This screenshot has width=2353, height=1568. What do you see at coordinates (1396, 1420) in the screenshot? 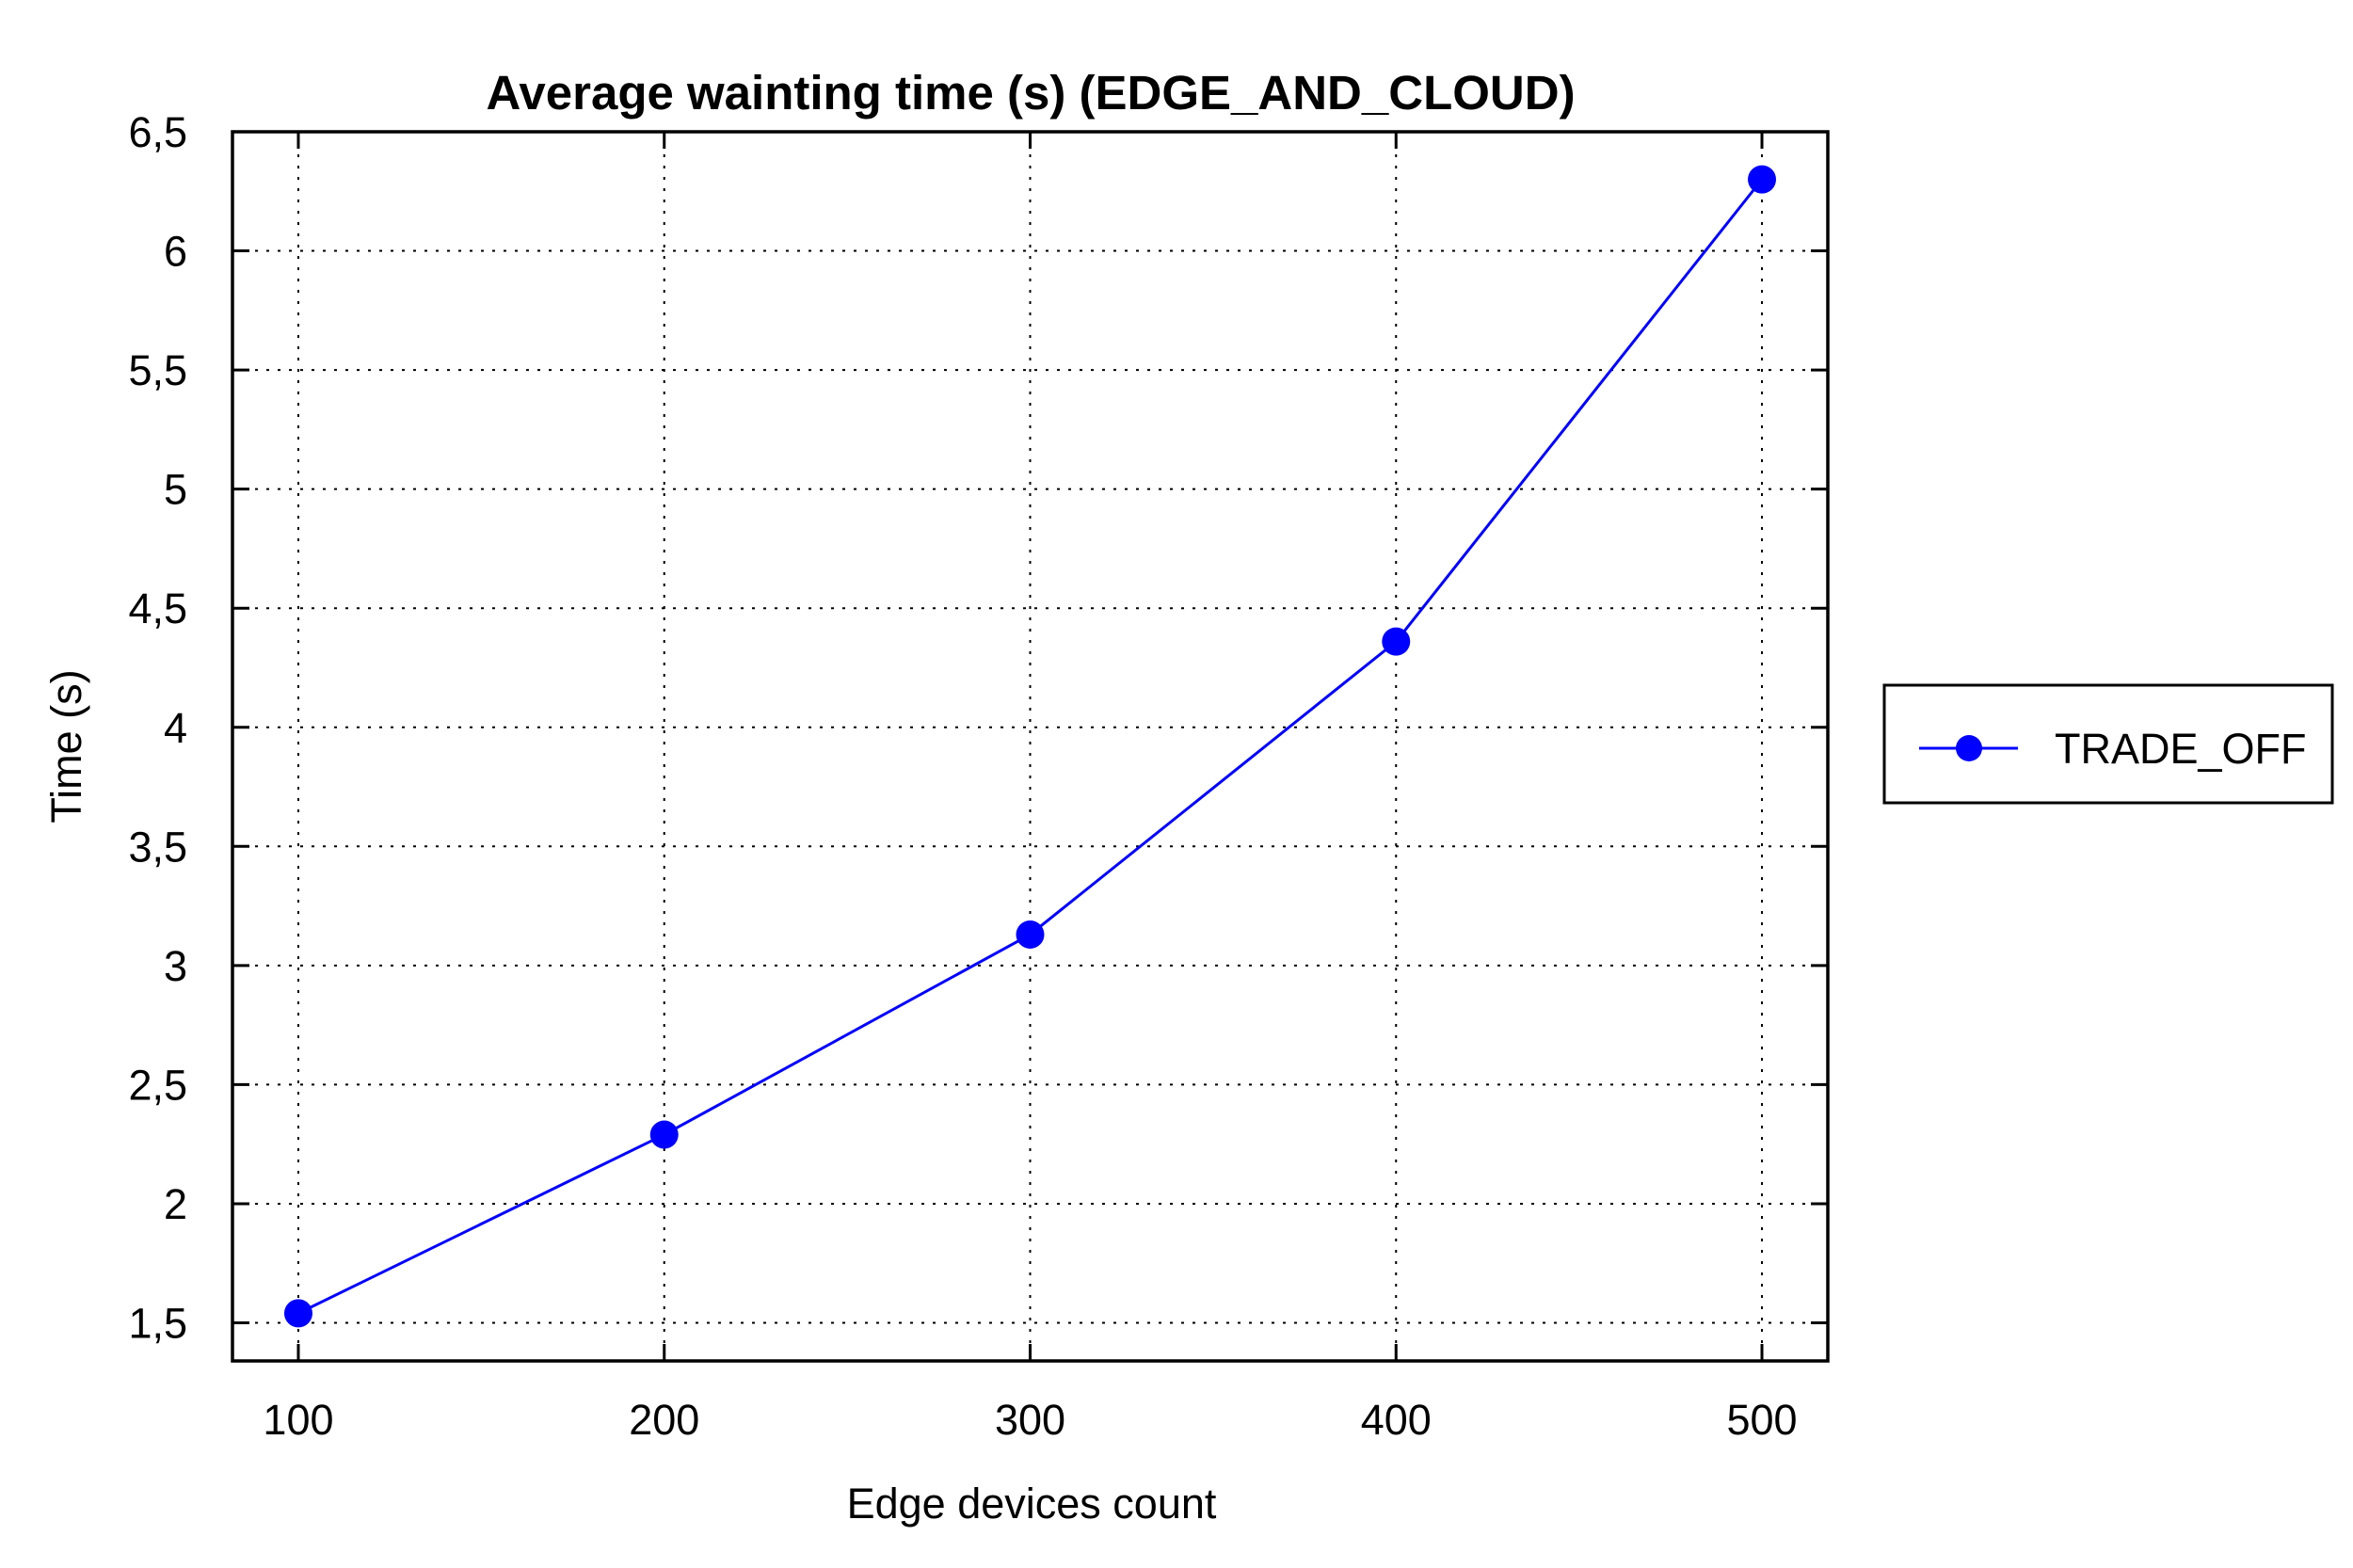
I see `x-tick-label: 400` at bounding box center [1396, 1420].